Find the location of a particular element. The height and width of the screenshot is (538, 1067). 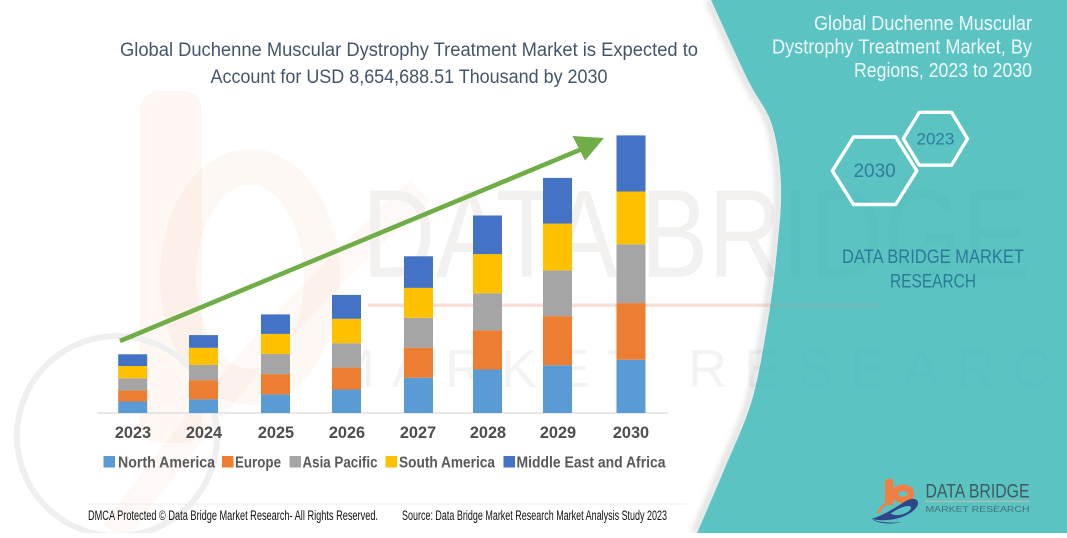

svg-text: RESEARCH is located at coordinates (933, 282).